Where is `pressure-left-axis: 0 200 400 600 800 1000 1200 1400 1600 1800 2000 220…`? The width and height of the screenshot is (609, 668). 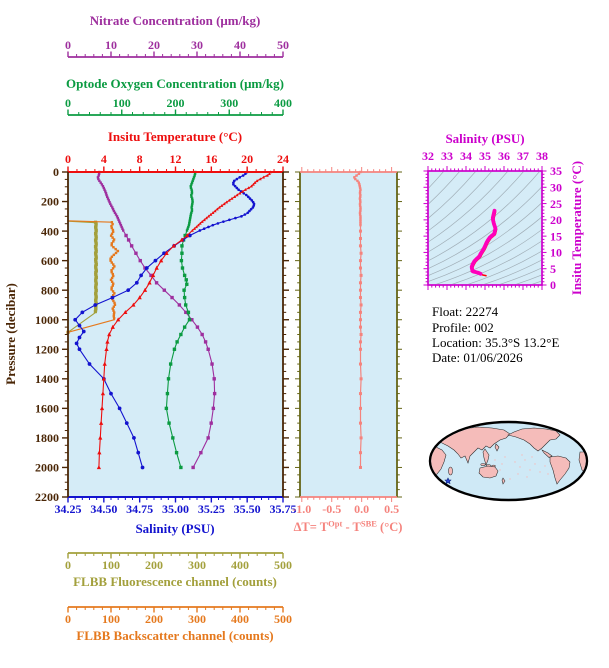 pressure-left-axis: 0 200 400 600 800 1000 1200 1400 1600 1800 2000 220… is located at coordinates (52, 334).